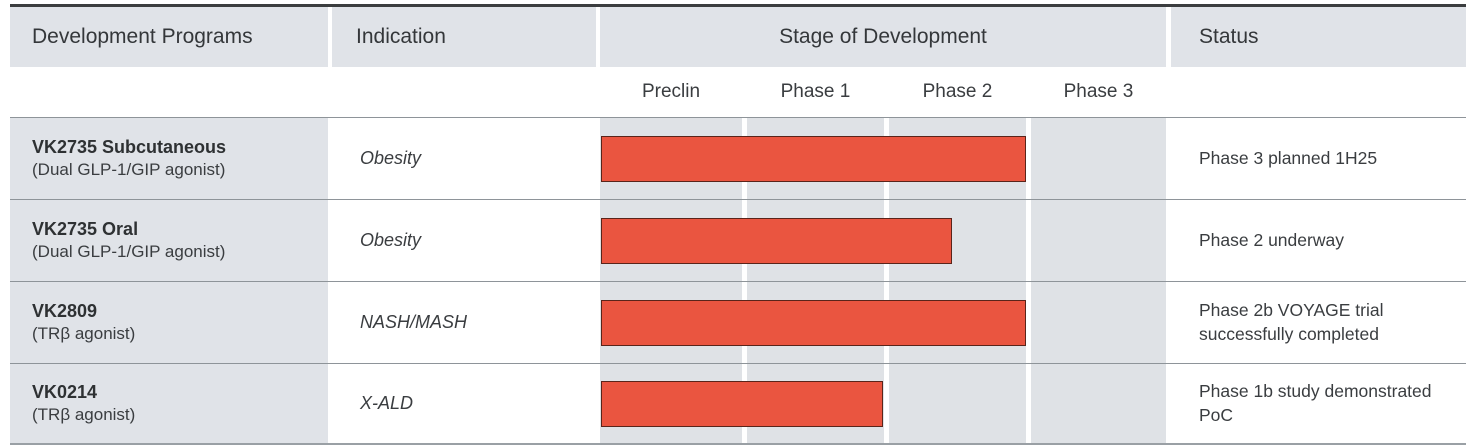 The height and width of the screenshot is (447, 1476). Describe the element at coordinates (85, 228) in the screenshot. I see `program-name: VK2735 Oral` at that location.